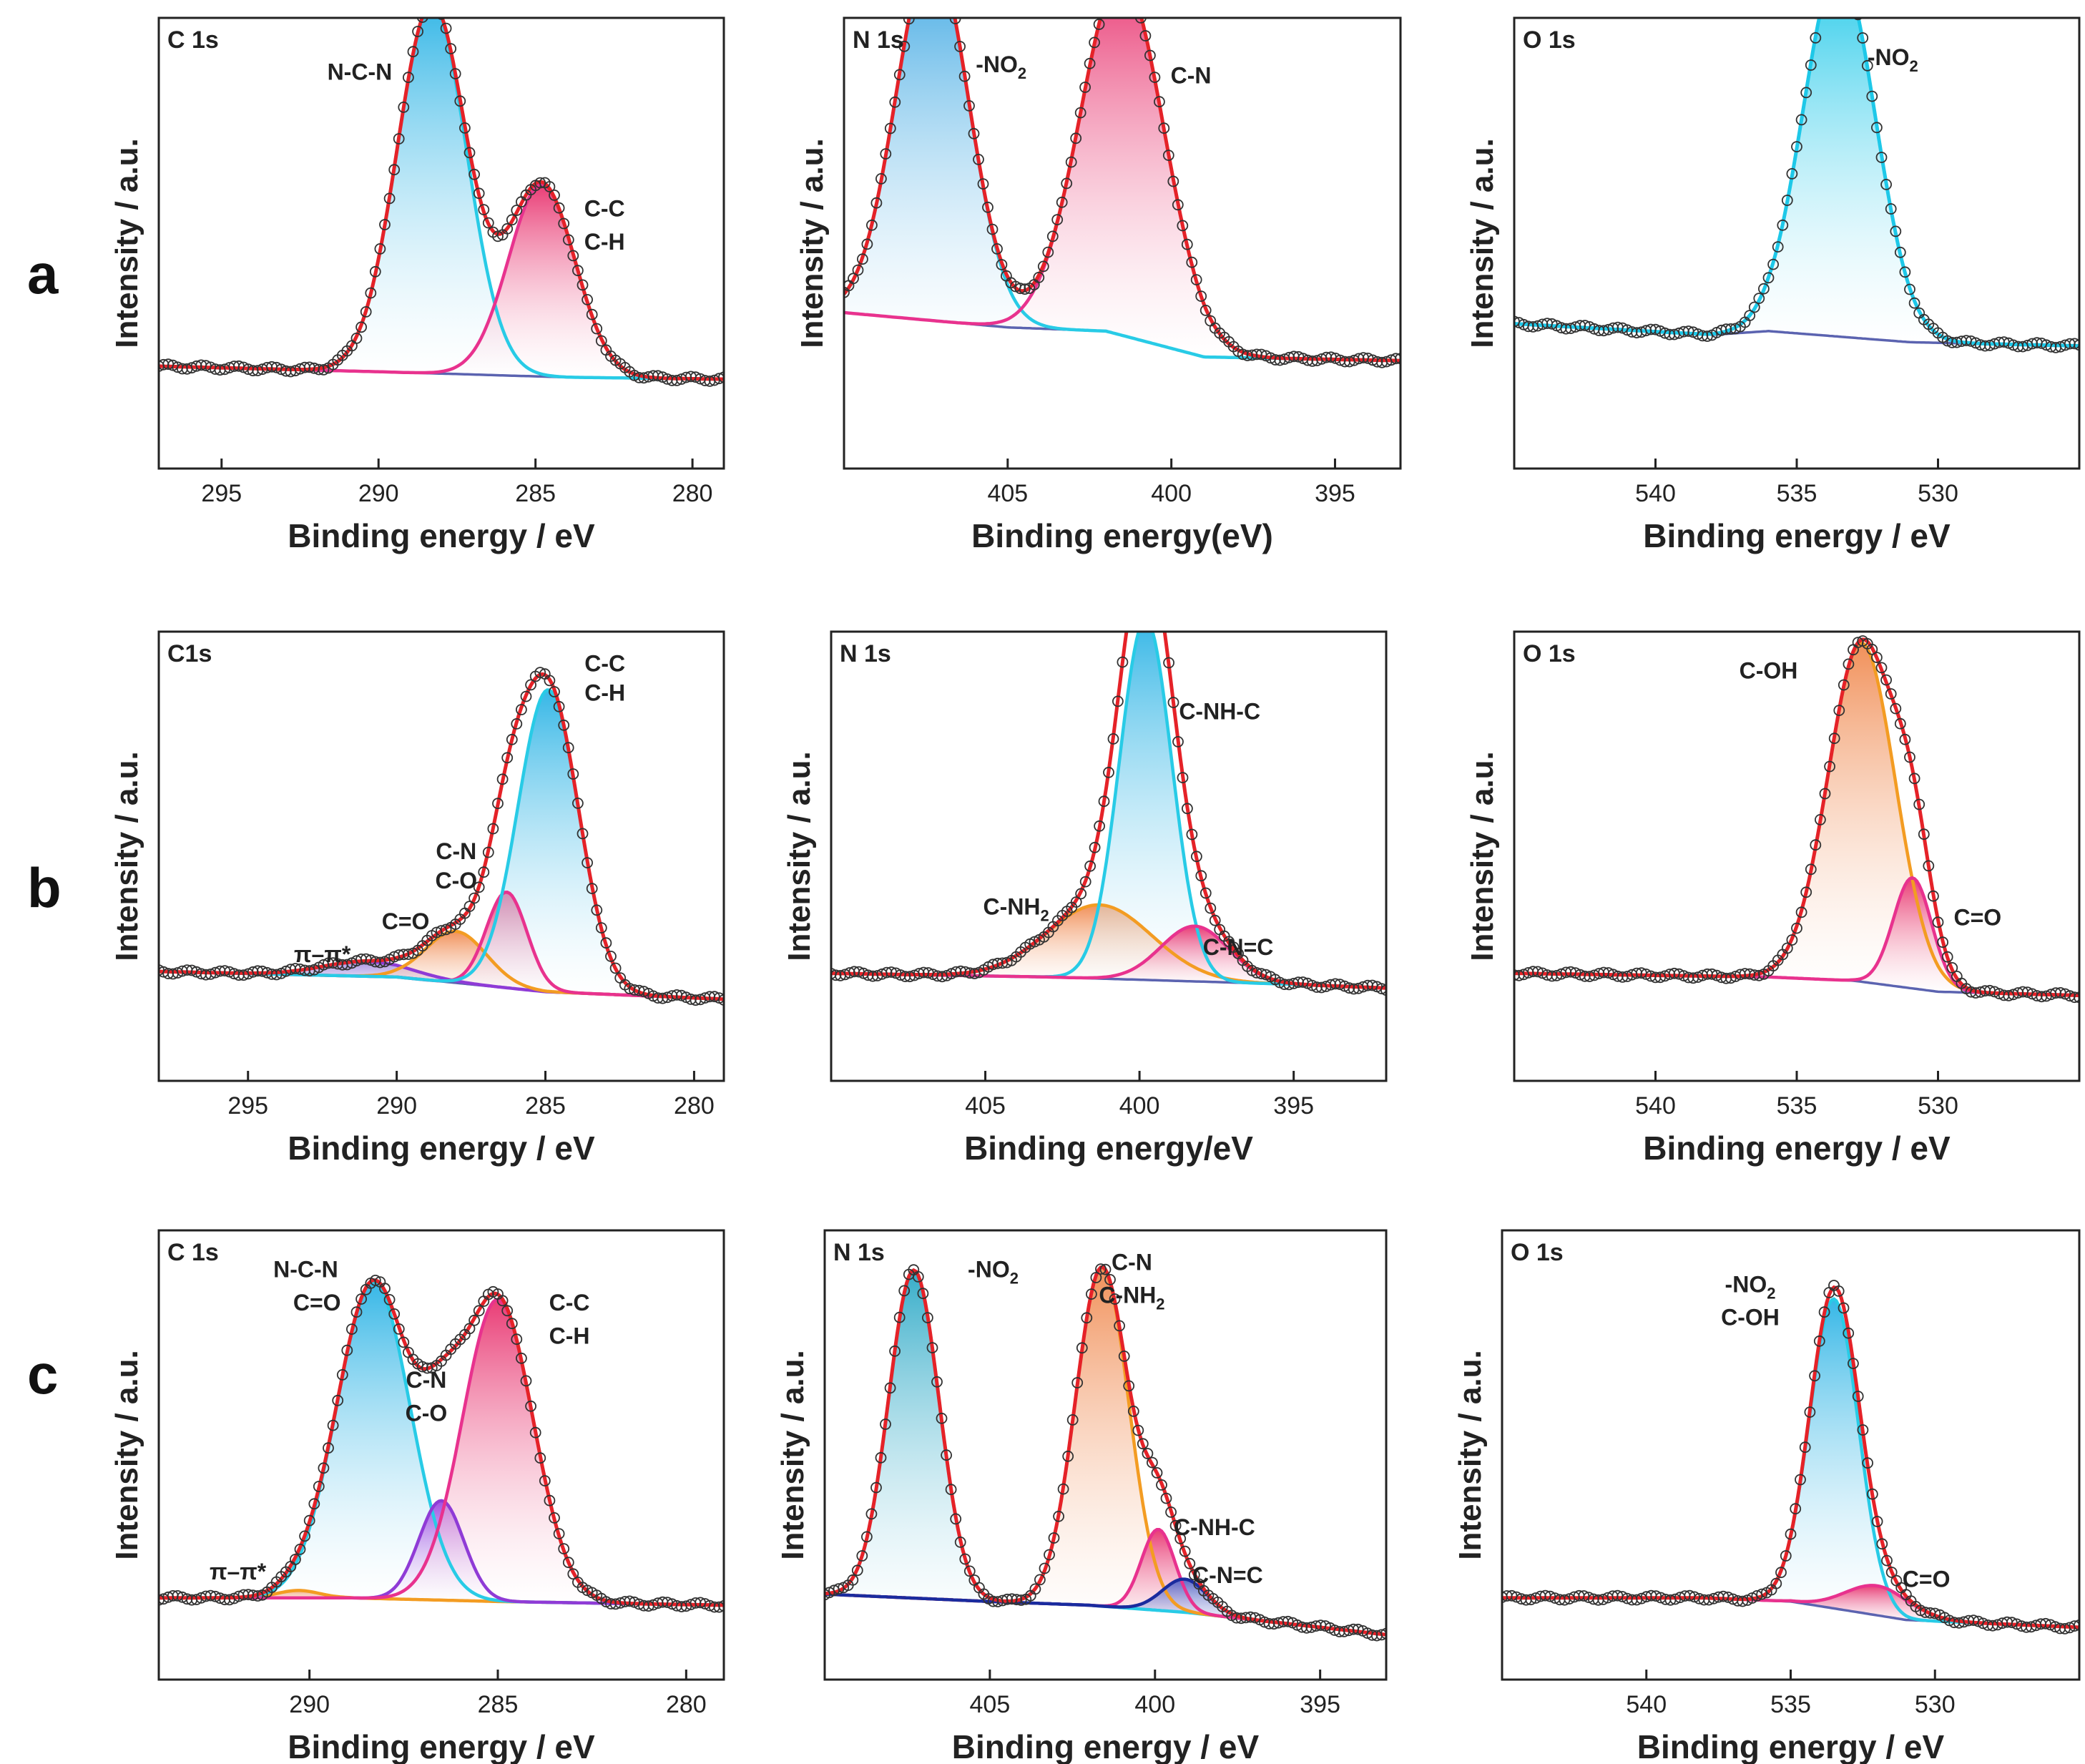 The height and width of the screenshot is (1764, 2085). I want to click on x-tick-label: 295, so click(221, 494).